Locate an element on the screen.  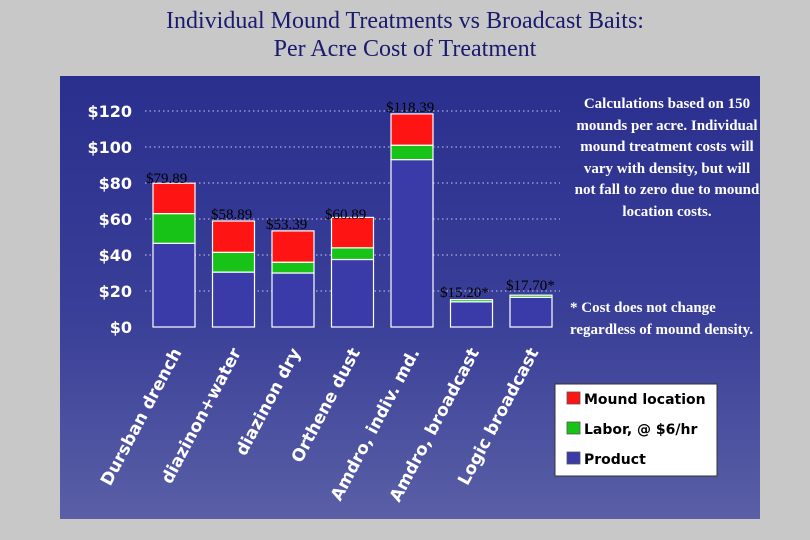
total-label: $60.89 is located at coordinates (345, 215).